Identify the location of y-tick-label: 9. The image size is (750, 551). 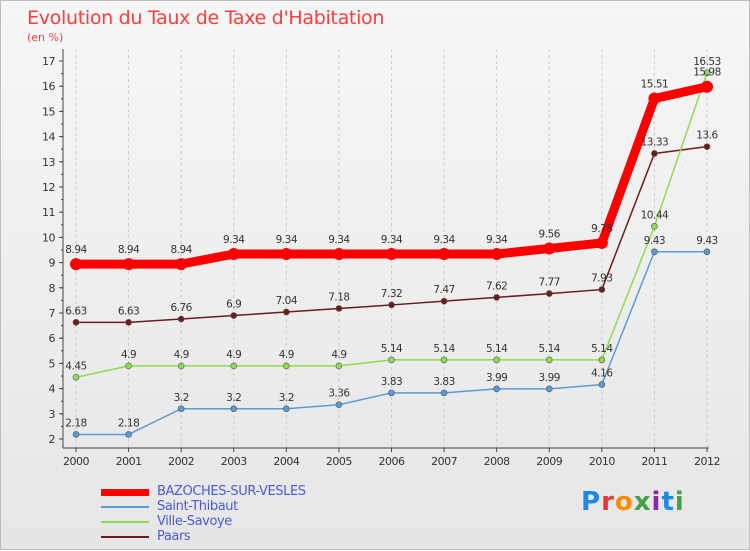
(52, 263).